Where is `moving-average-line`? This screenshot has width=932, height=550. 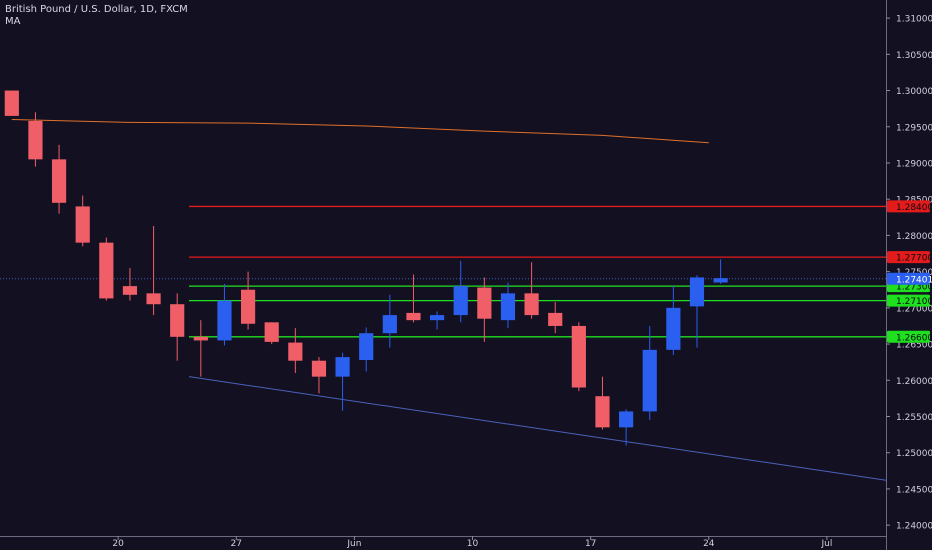 moving-average-line is located at coordinates (360, 131).